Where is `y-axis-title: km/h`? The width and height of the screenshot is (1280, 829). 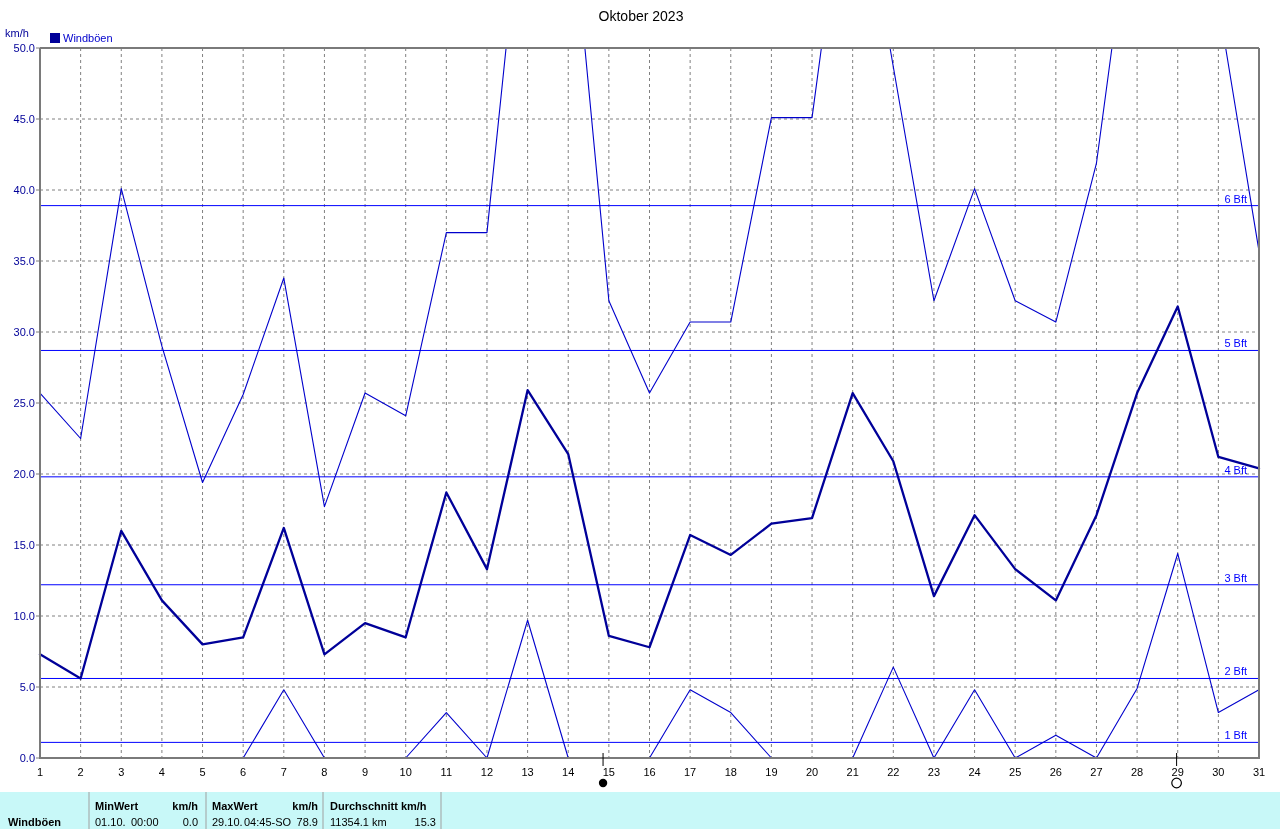
y-axis-title: km/h is located at coordinates (17, 33).